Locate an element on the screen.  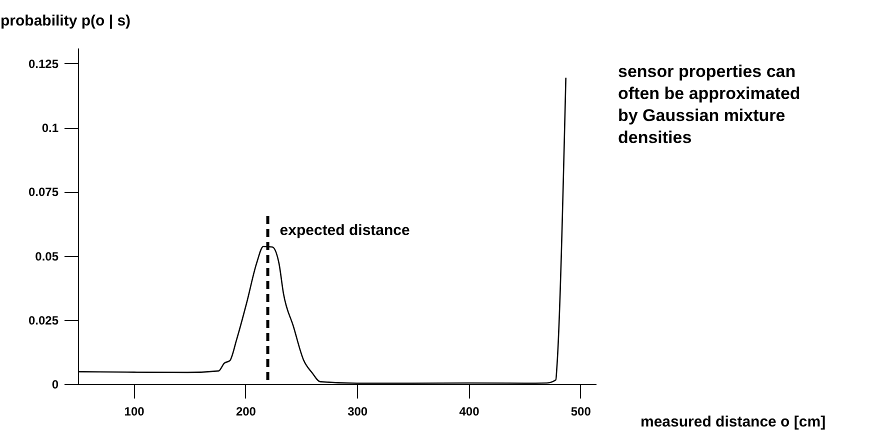
y-tick-label: 0.05 is located at coordinates (47, 256).